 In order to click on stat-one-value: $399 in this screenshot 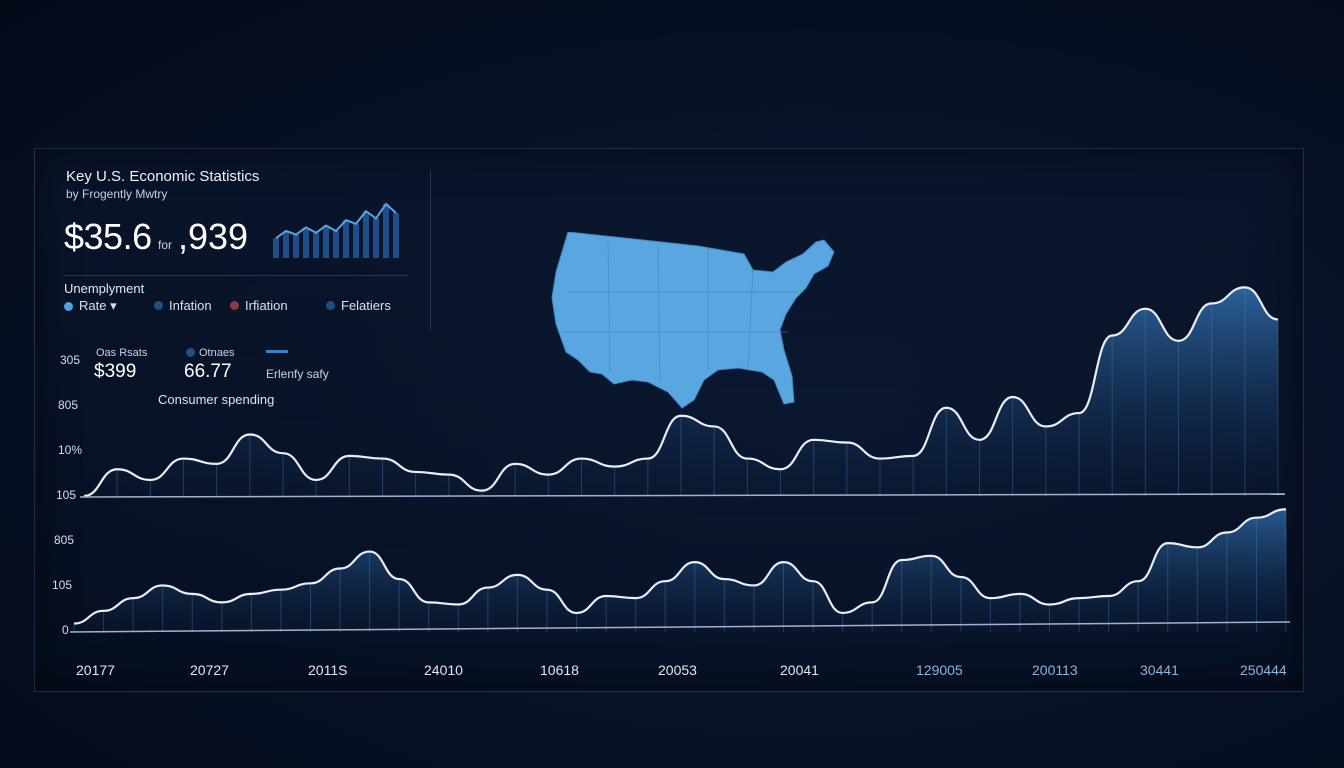, I will do `click(115, 371)`.